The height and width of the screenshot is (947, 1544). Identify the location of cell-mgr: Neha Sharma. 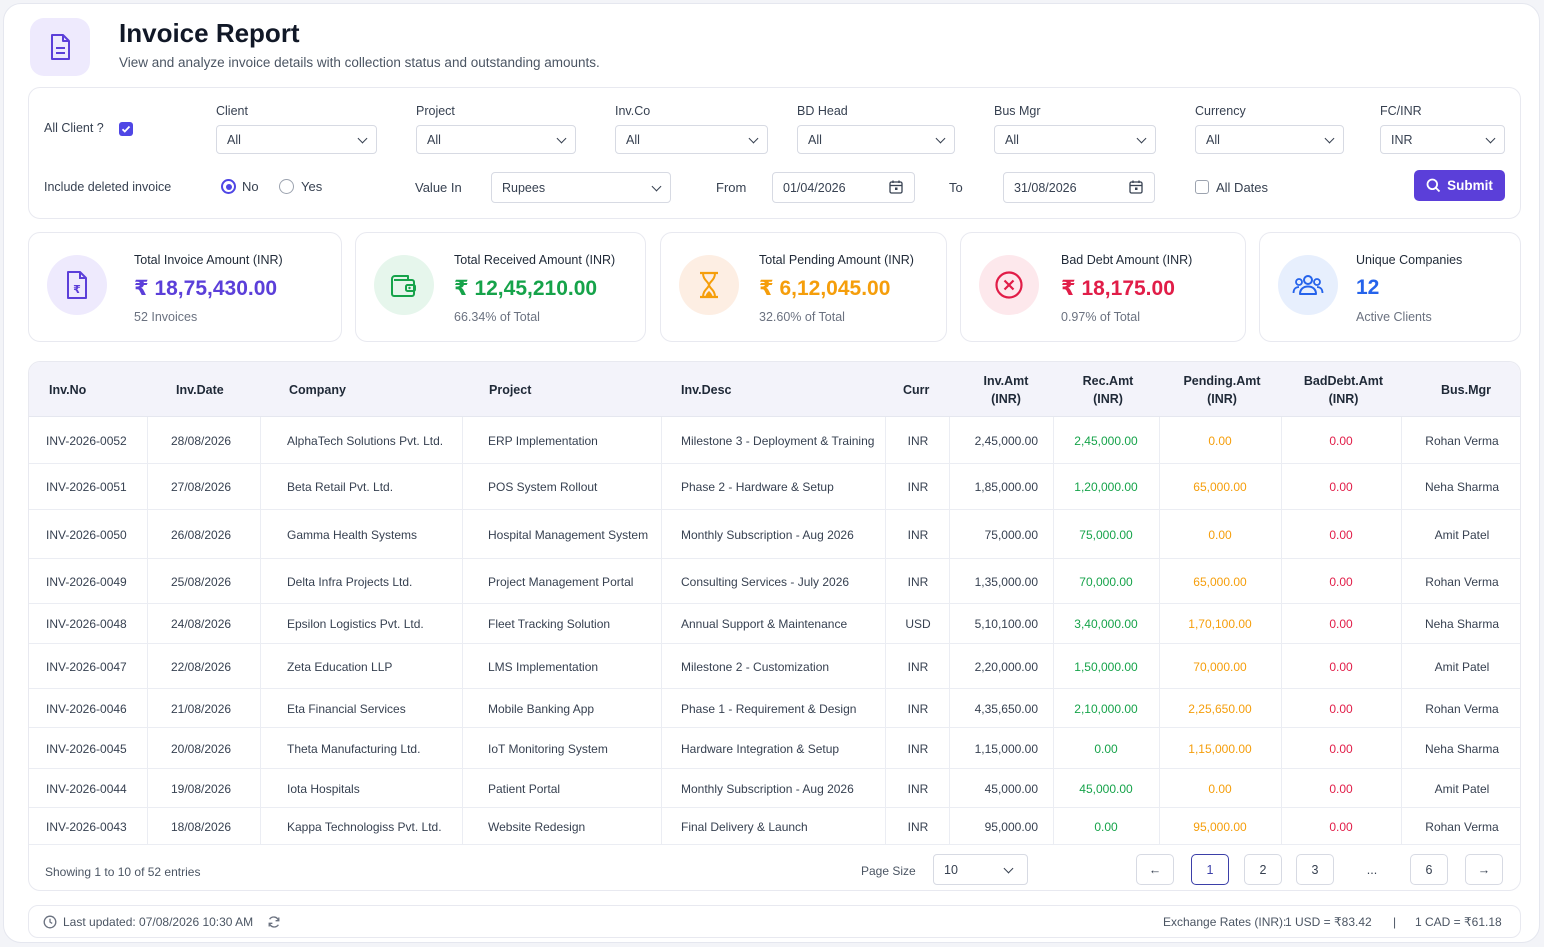
(1462, 487).